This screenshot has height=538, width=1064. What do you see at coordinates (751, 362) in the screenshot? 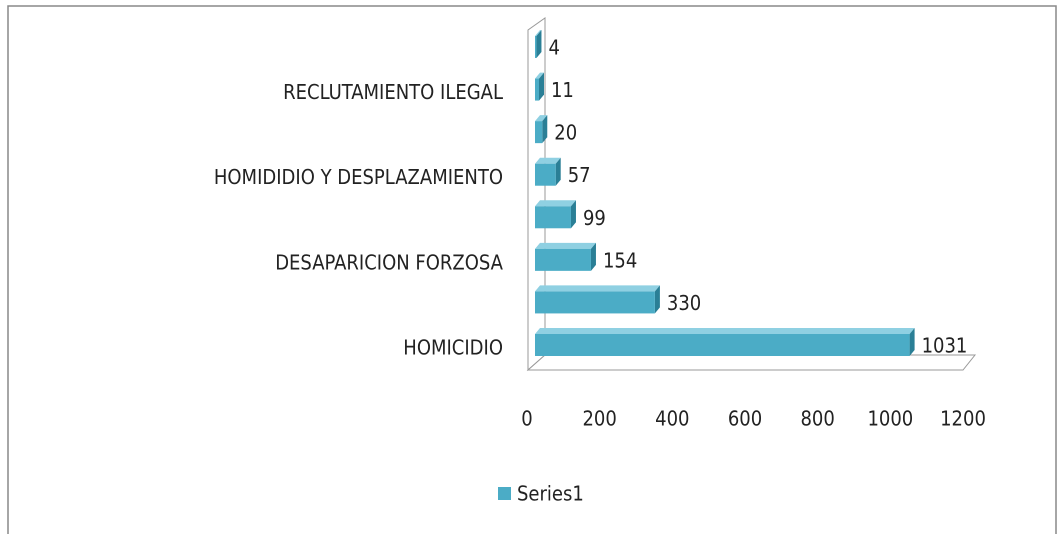
I see `floor` at bounding box center [751, 362].